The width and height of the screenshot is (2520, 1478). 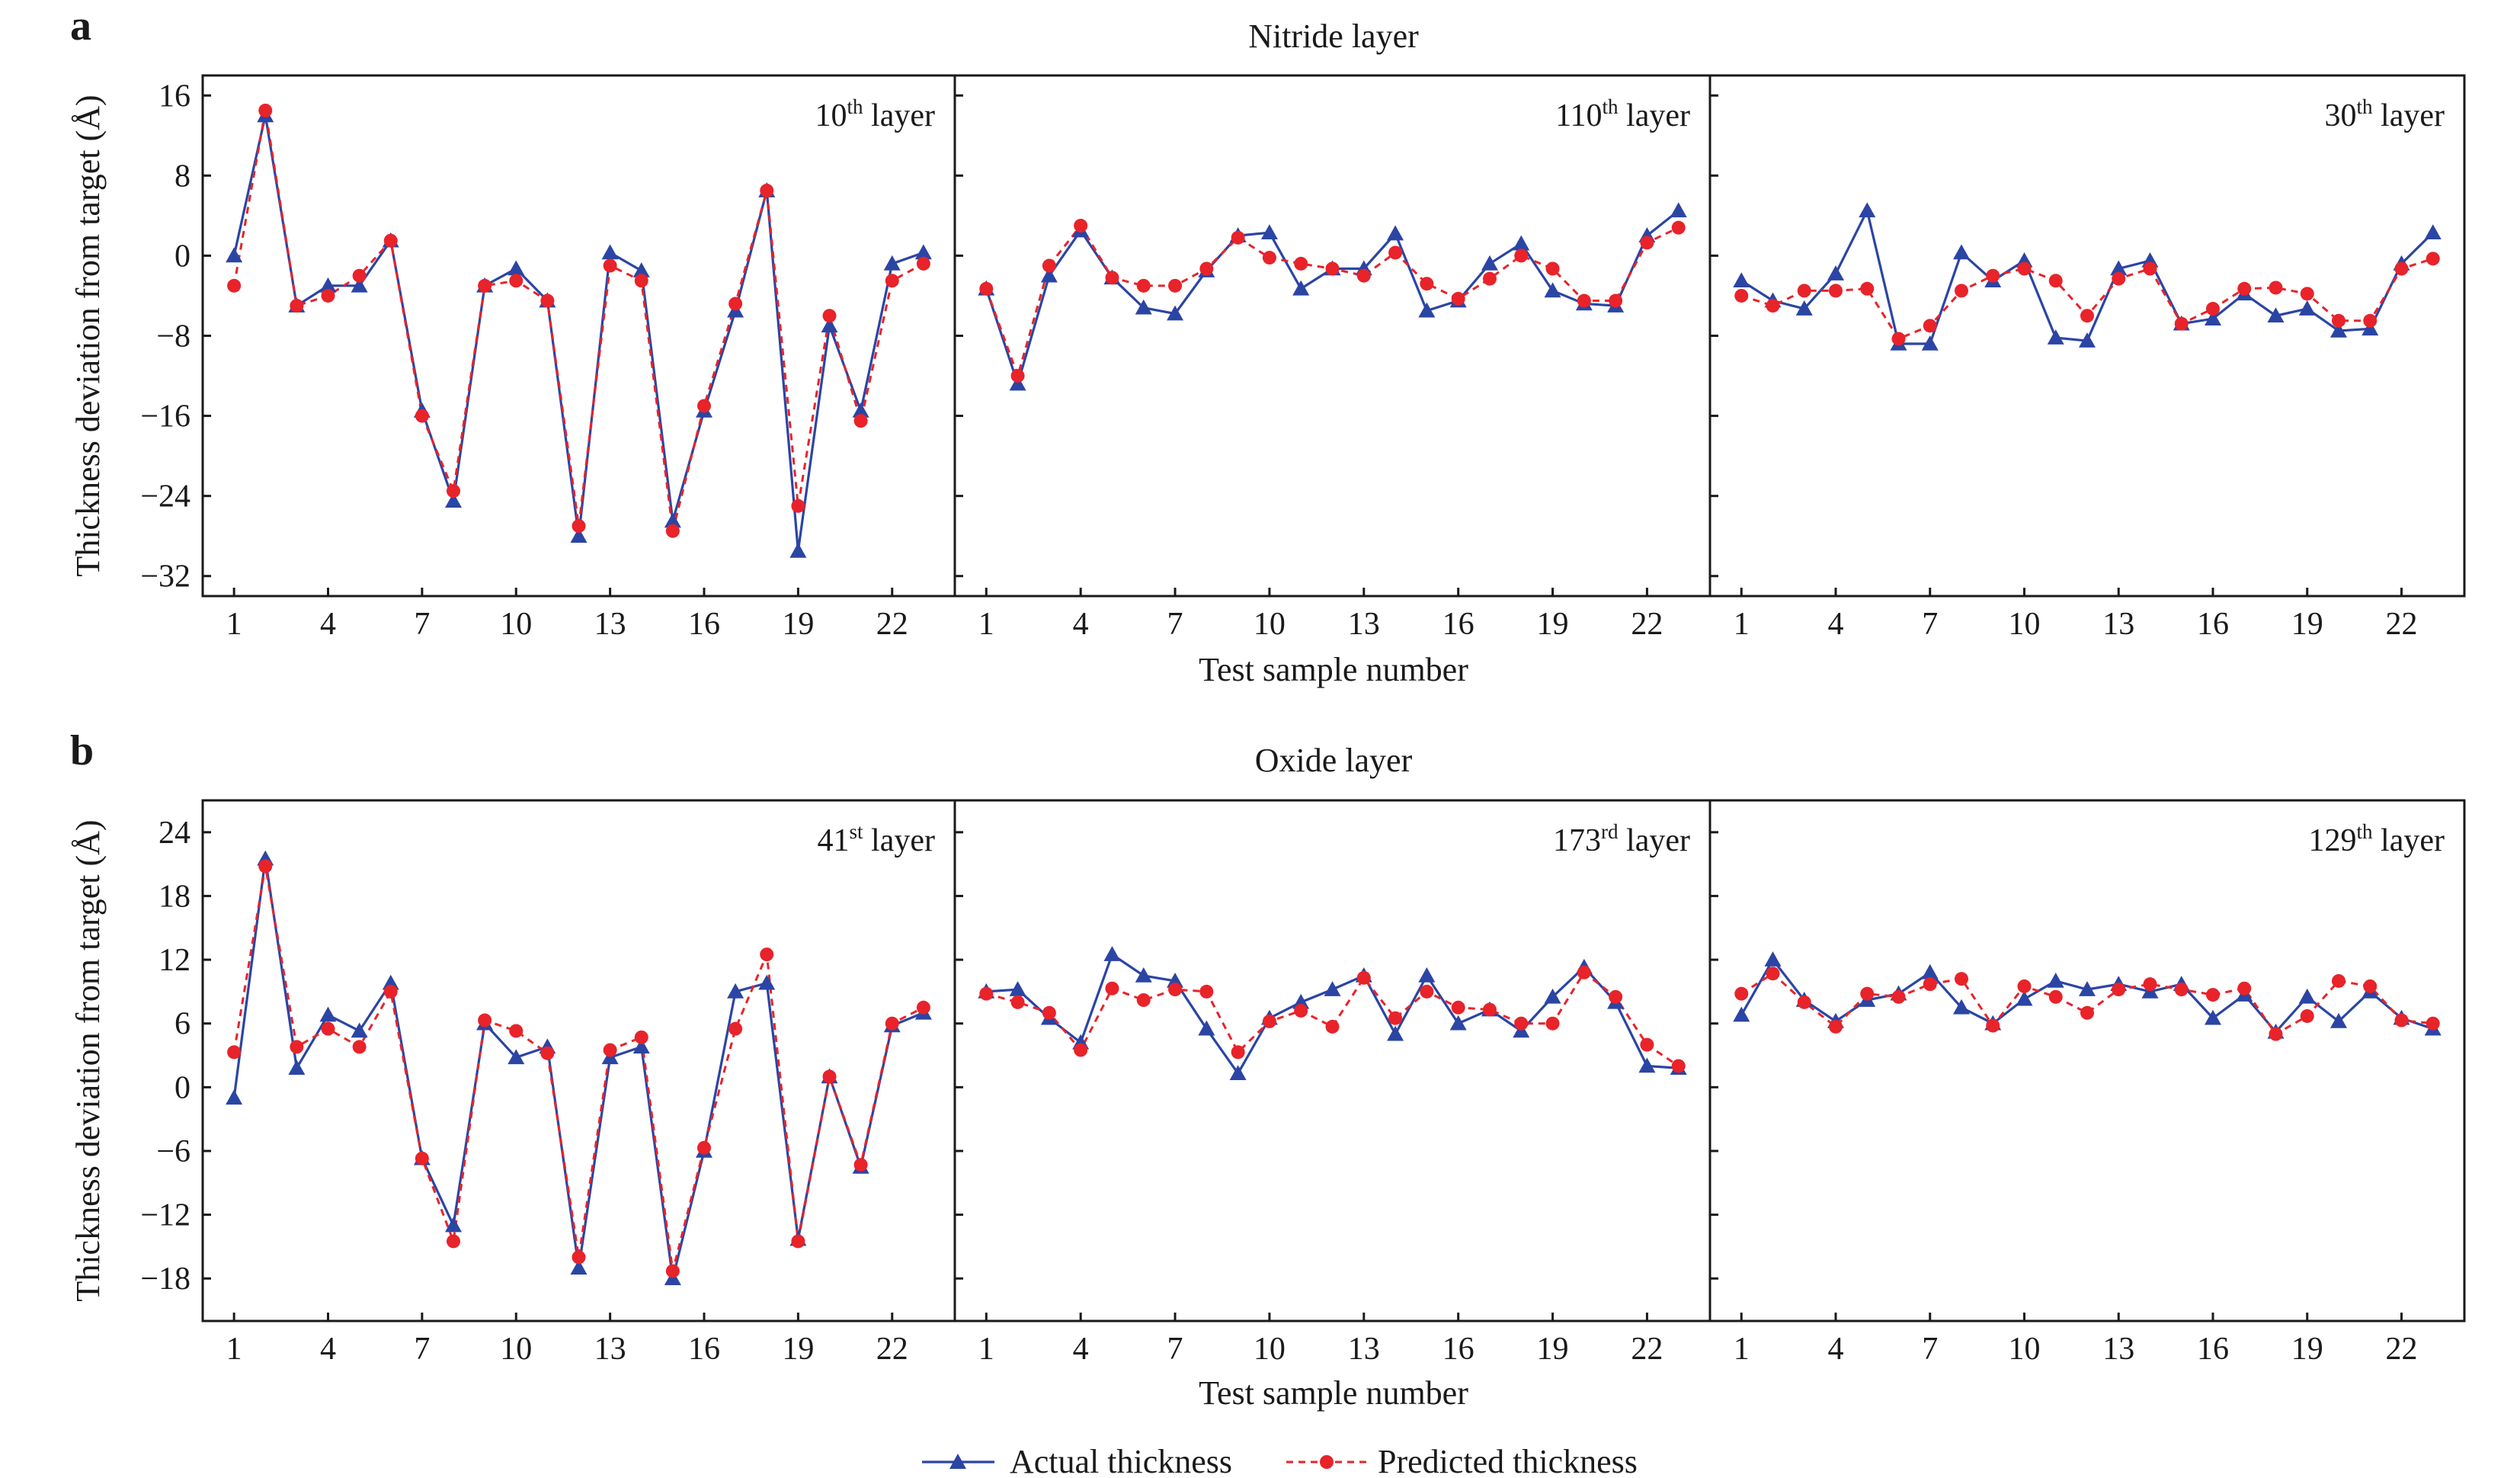 I want to click on section-title: Nitride layer, so click(x=1333, y=36).